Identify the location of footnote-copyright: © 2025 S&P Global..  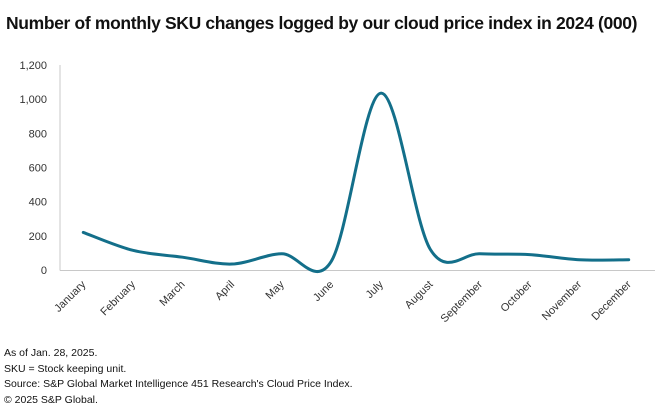
(51, 399).